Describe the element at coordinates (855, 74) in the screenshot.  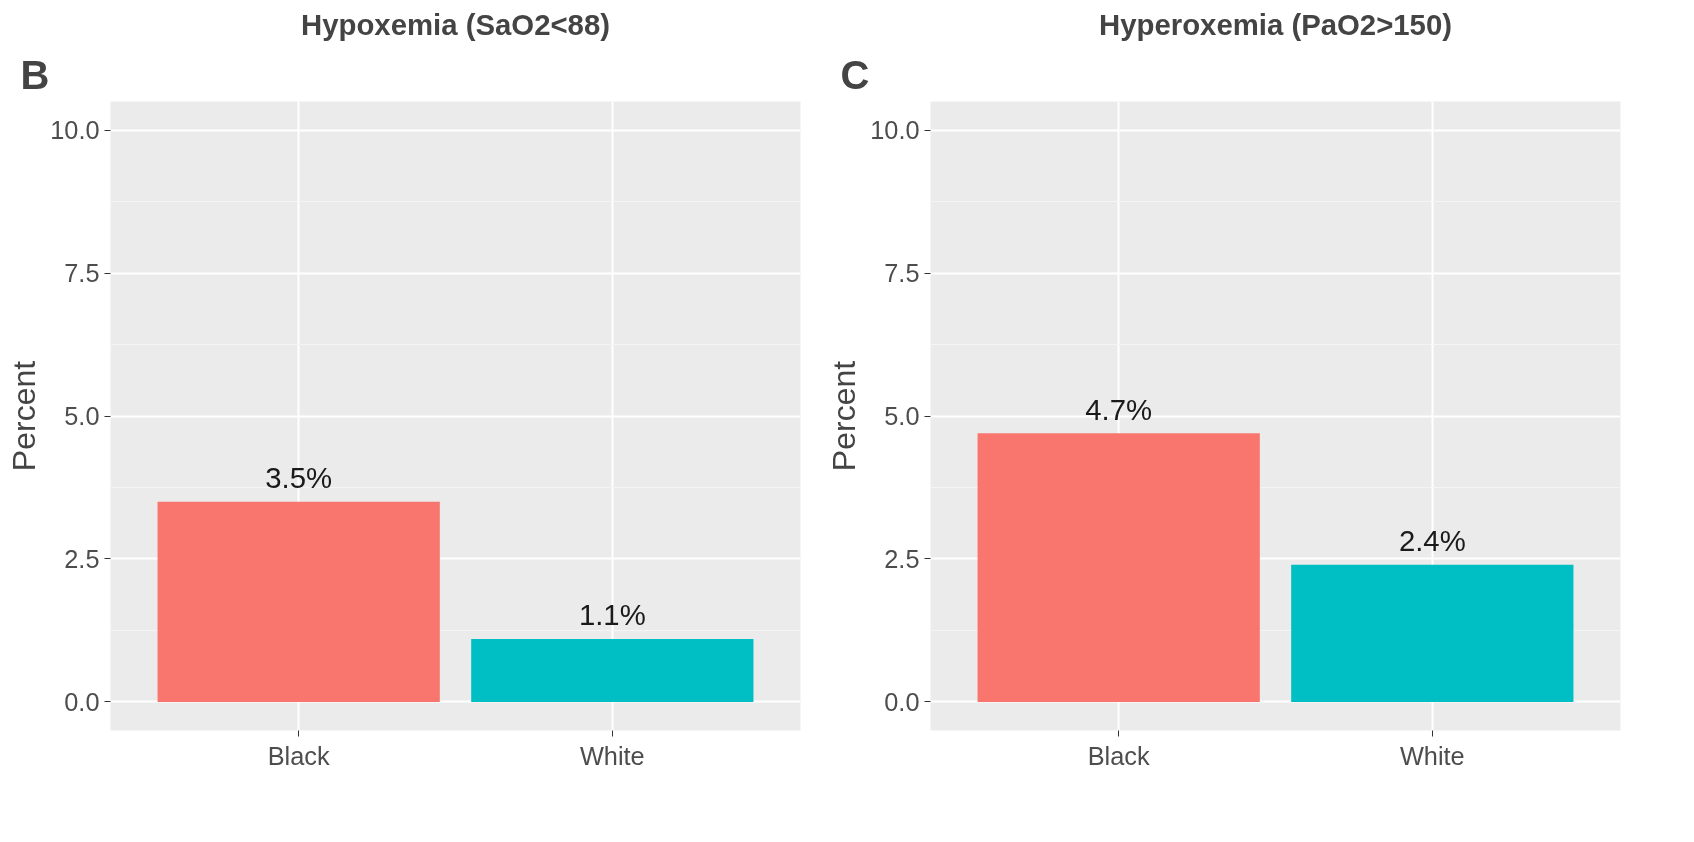
I see `text: C` at that location.